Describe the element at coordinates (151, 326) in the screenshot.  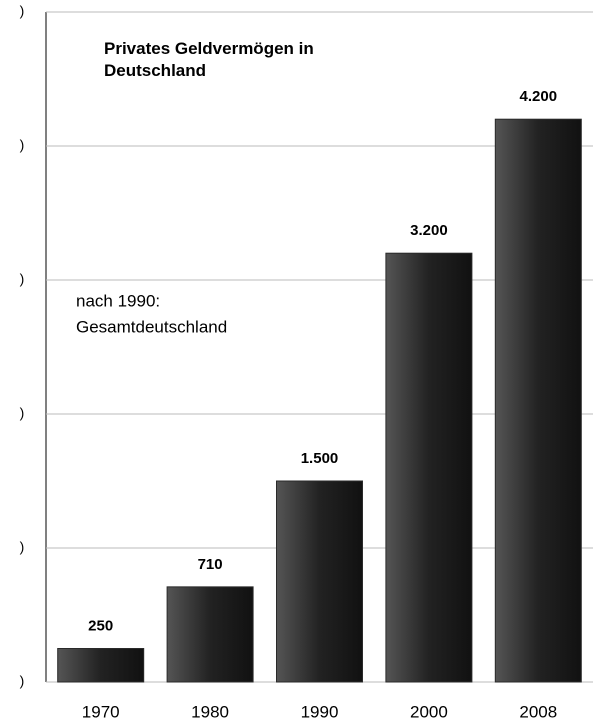
I see `annotation: Gesamtdeutschland` at that location.